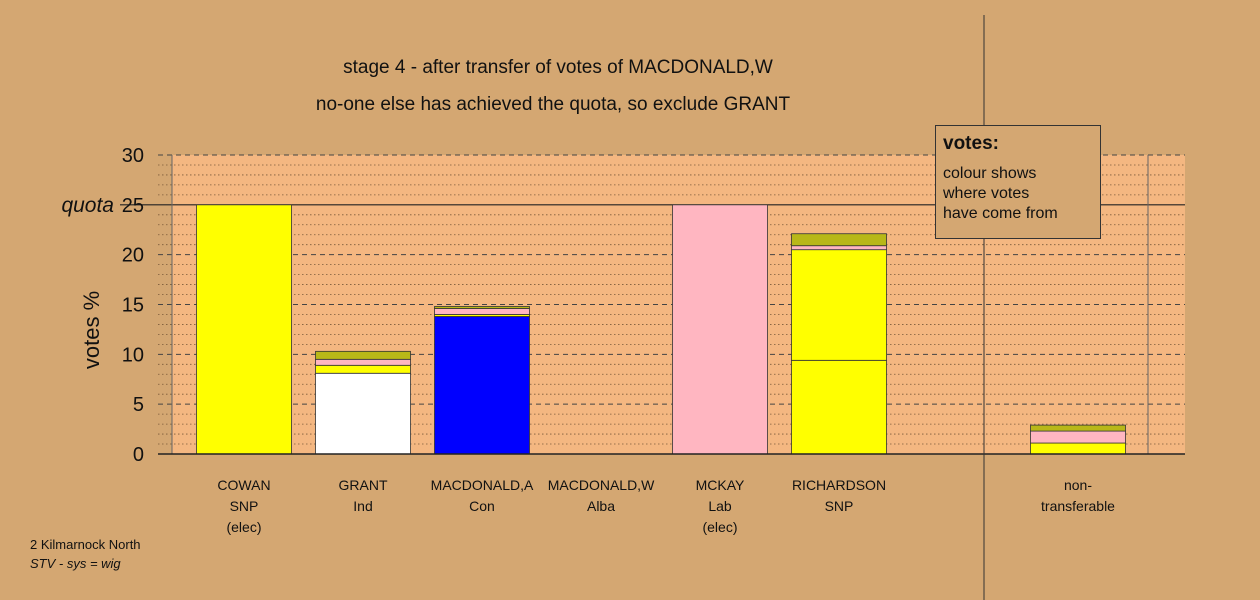 The height and width of the screenshot is (600, 1260). I want to click on footer-constituency: 2 Kilmarnock North, so click(85, 544).